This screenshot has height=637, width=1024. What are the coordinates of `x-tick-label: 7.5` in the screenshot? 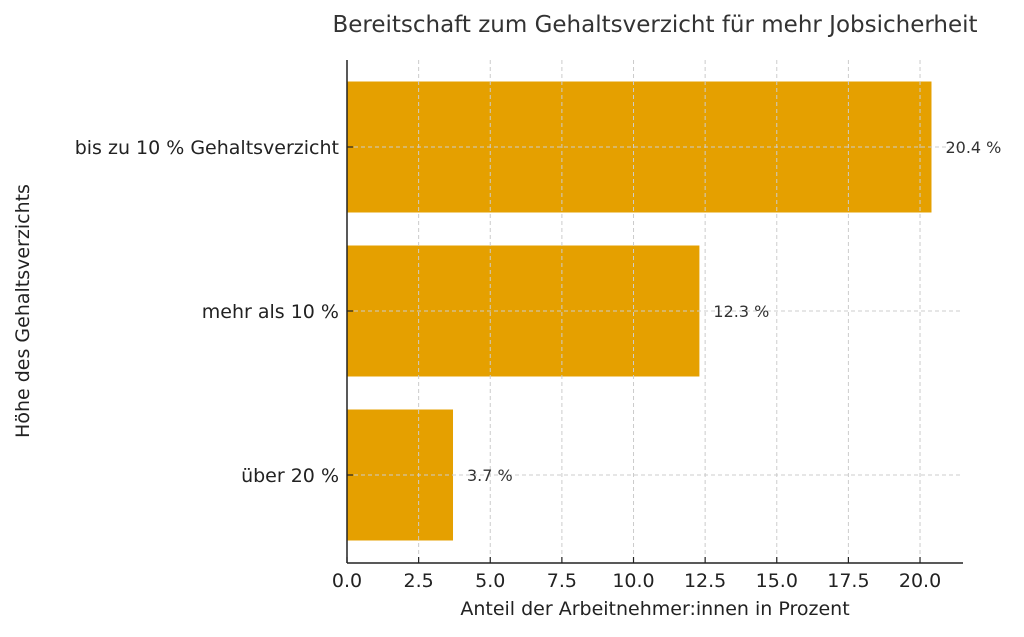 It's located at (562, 581).